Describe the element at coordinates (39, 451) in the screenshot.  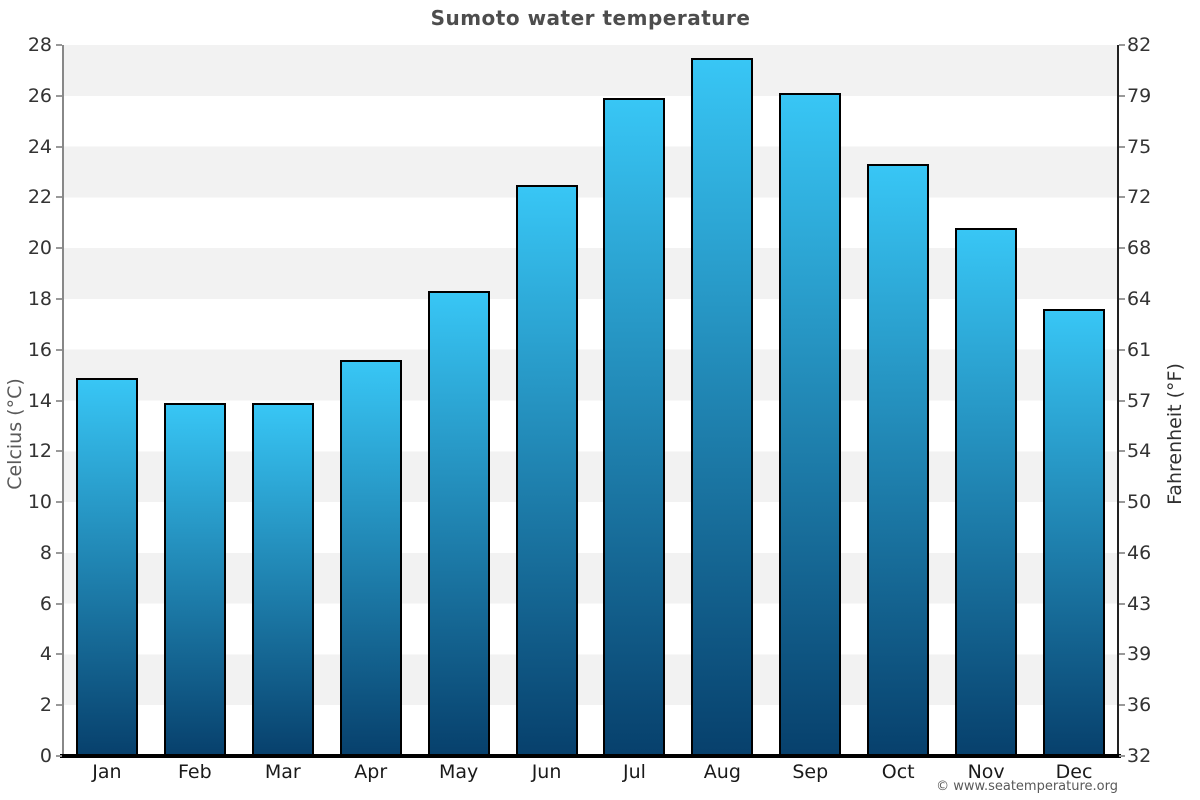
I see `y-tick-celsius-12: 12` at that location.